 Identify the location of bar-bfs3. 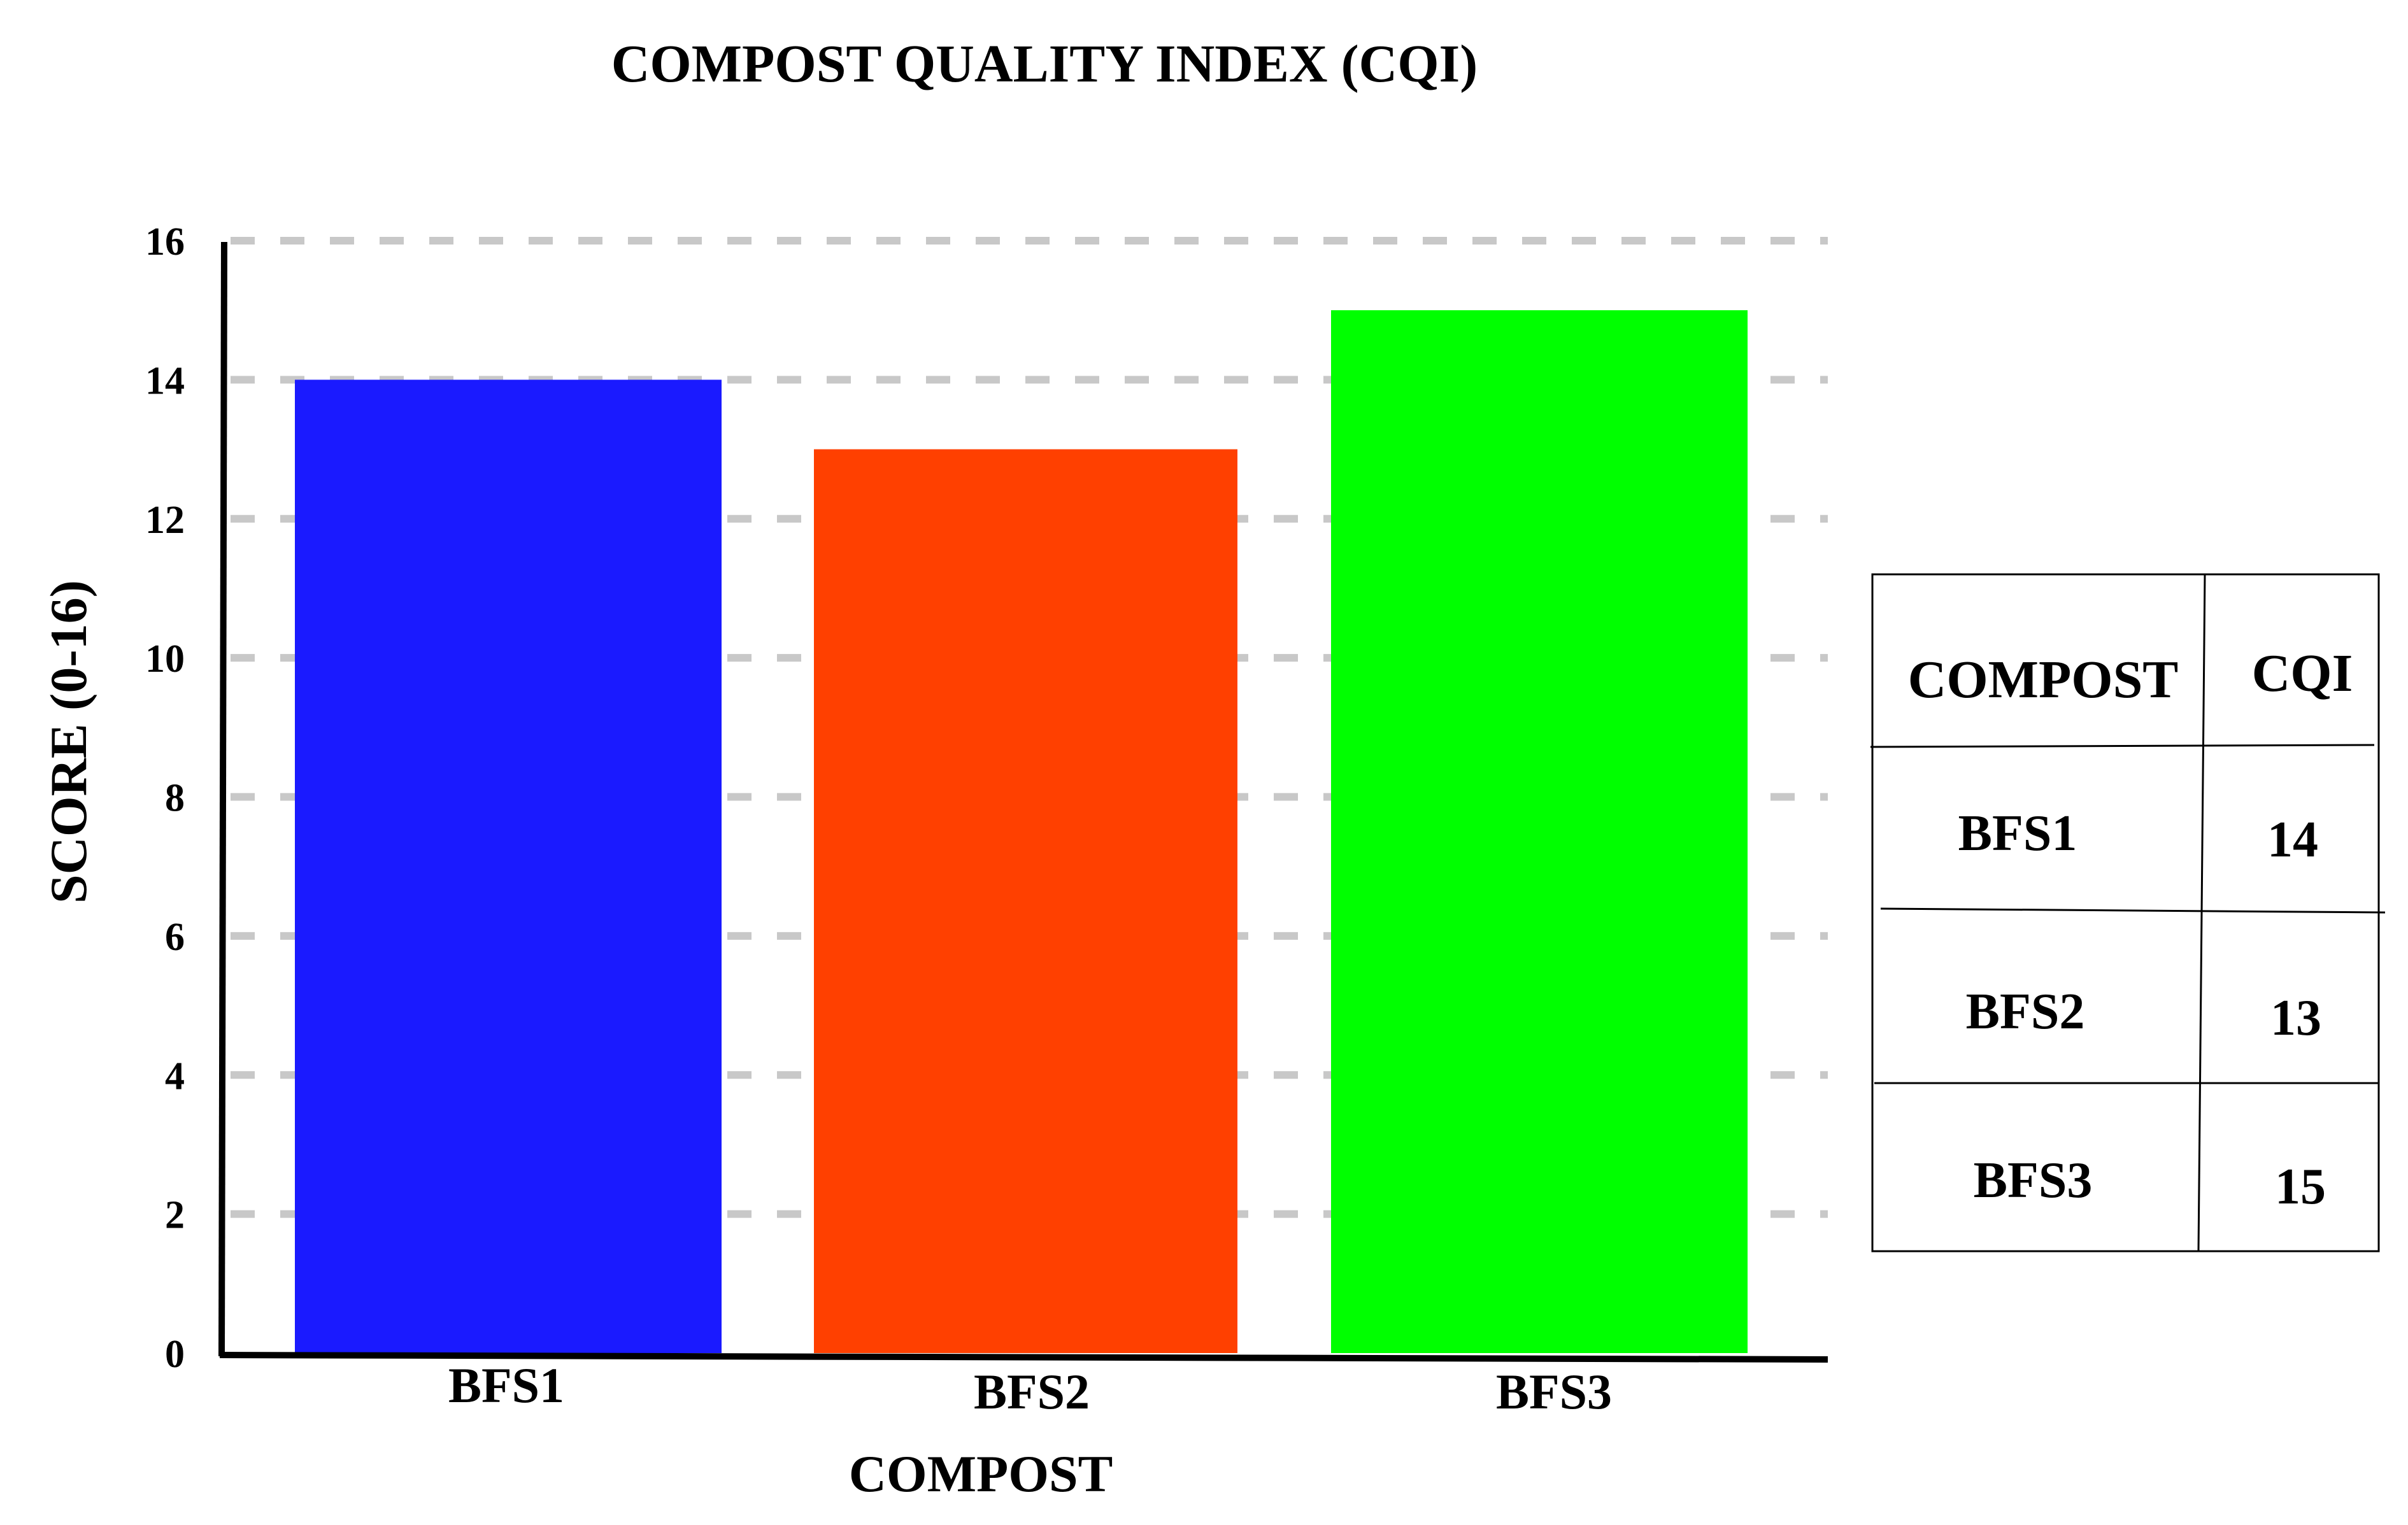
(1539, 831).